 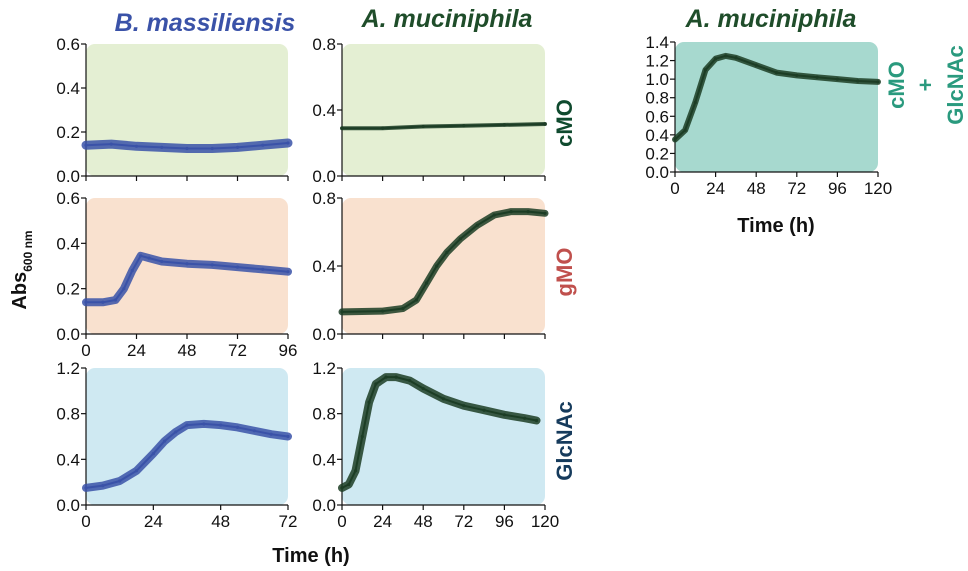 I want to click on panel-am-glcnac: 0.0 0.4 0.8 1.2 0 24 48 72 96 120, so click(x=435, y=445).